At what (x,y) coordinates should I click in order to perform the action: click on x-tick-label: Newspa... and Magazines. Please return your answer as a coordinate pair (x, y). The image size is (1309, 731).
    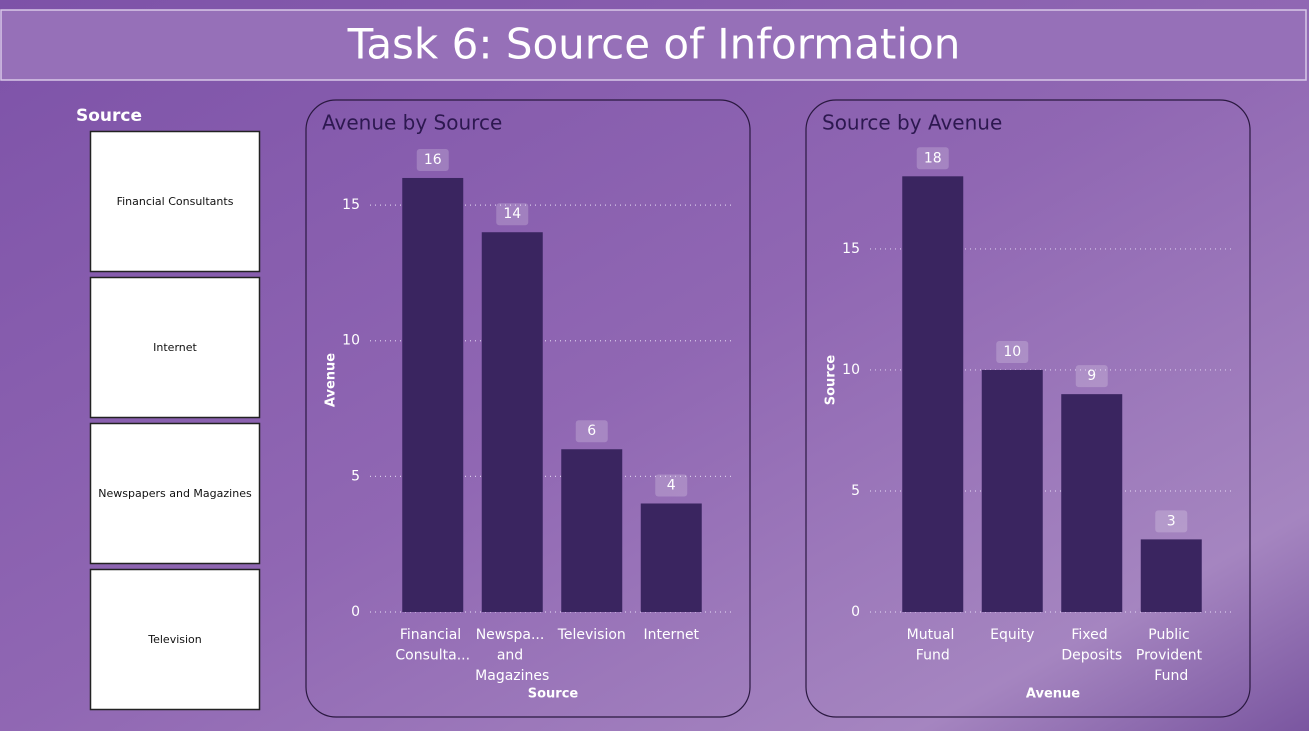
    Looking at the image, I should click on (512, 655).